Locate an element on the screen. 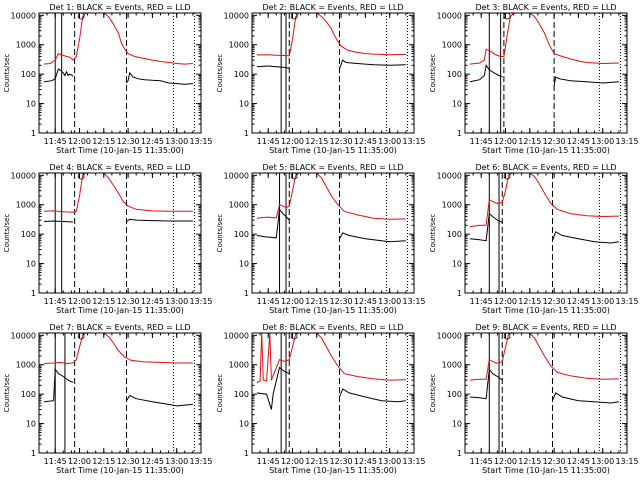 Image resolution: width=640 pixels, height=480 pixels. panel-title: Det 5: BLACK = Events, RED = LLD is located at coordinates (333, 167).